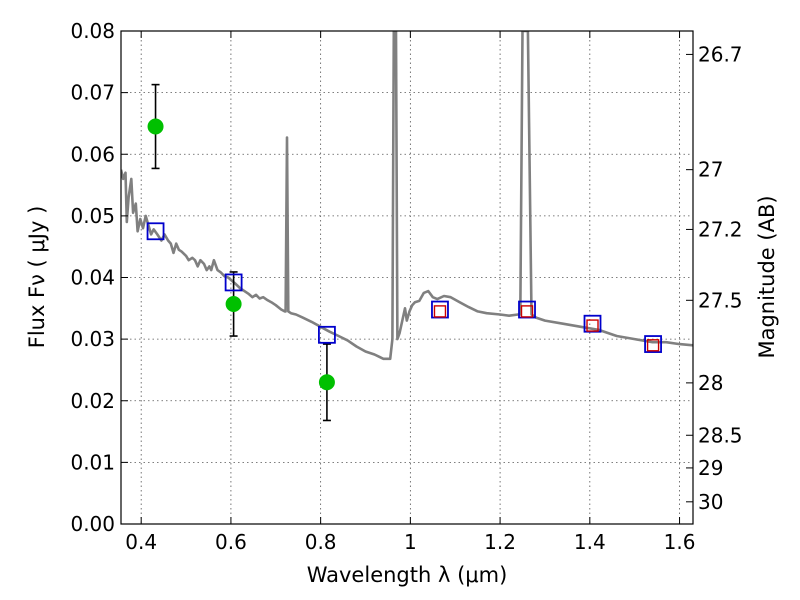  What do you see at coordinates (410, 542) in the screenshot?
I see `x-tick-label: 1` at bounding box center [410, 542].